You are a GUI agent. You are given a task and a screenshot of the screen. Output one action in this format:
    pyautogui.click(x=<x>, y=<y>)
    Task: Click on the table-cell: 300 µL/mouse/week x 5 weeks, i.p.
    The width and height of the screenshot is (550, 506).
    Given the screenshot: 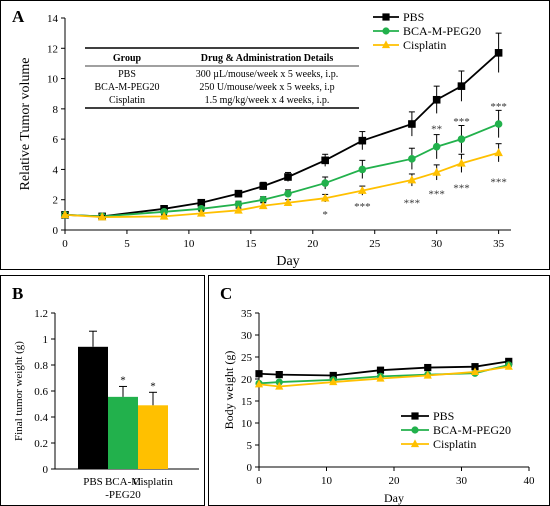 What is the action you would take?
    pyautogui.click(x=267, y=74)
    